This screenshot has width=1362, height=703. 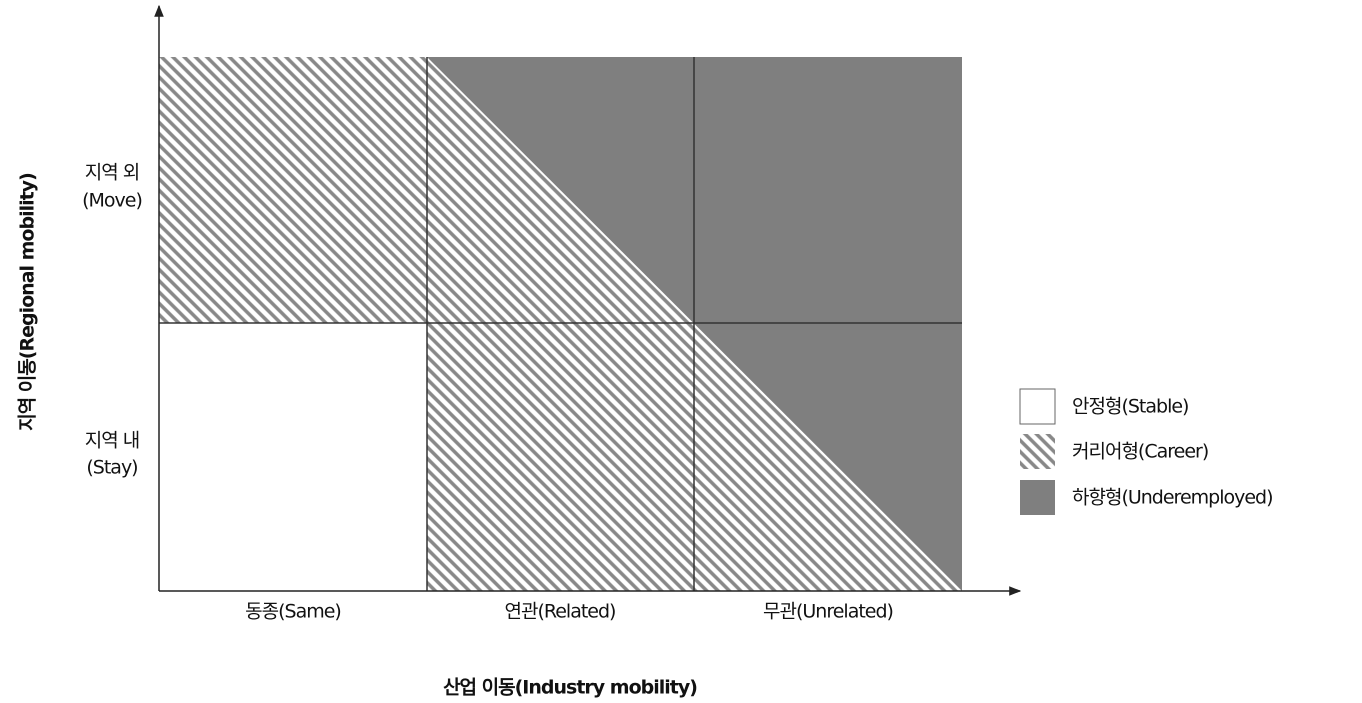 What do you see at coordinates (28, 302) in the screenshot?
I see `y-axis-label: 지역 이동(Regional mobility)` at bounding box center [28, 302].